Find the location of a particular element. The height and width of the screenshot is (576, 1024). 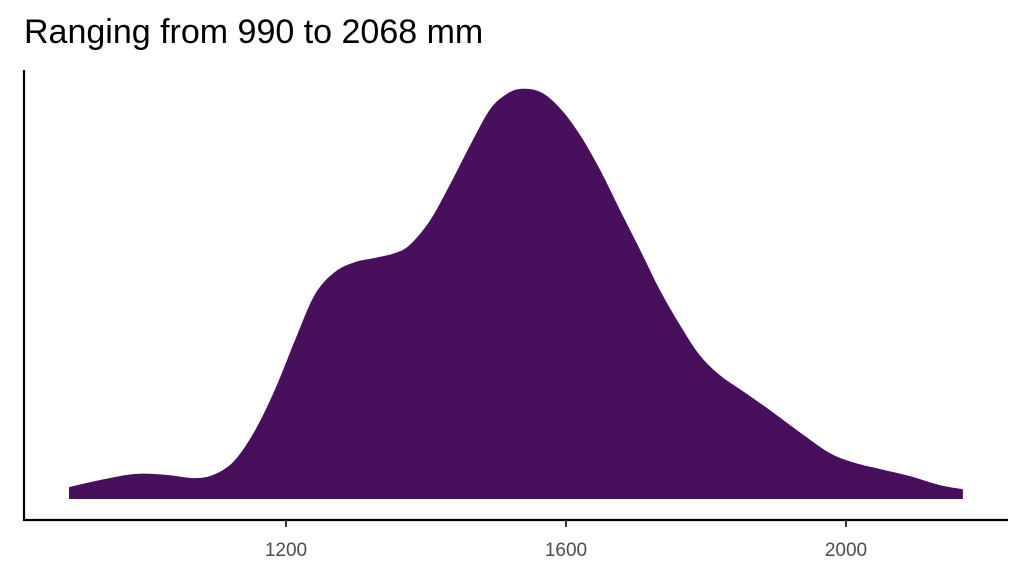

chart-title: Ranging from 990 to 2068 mm is located at coordinates (254, 32).